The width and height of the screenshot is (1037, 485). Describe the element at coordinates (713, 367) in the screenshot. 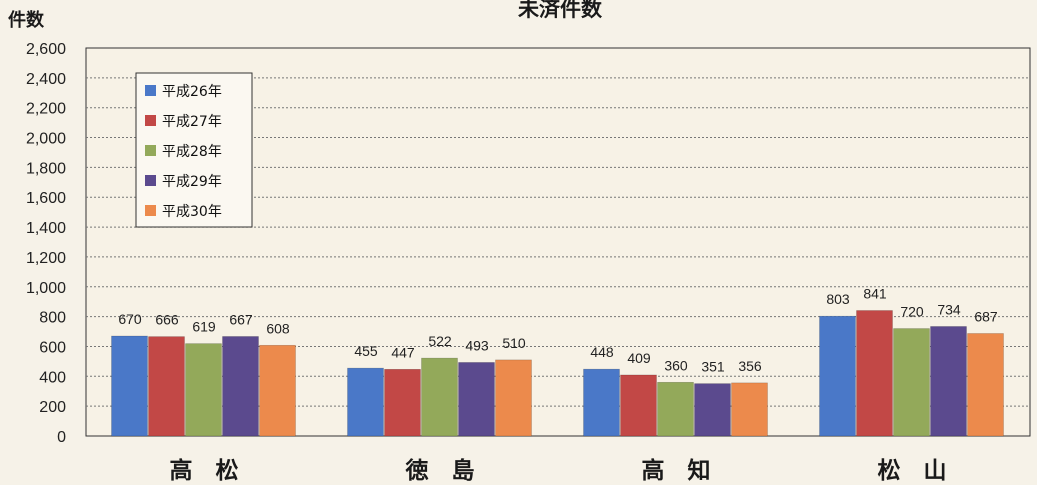

I see `data-label: 351` at that location.